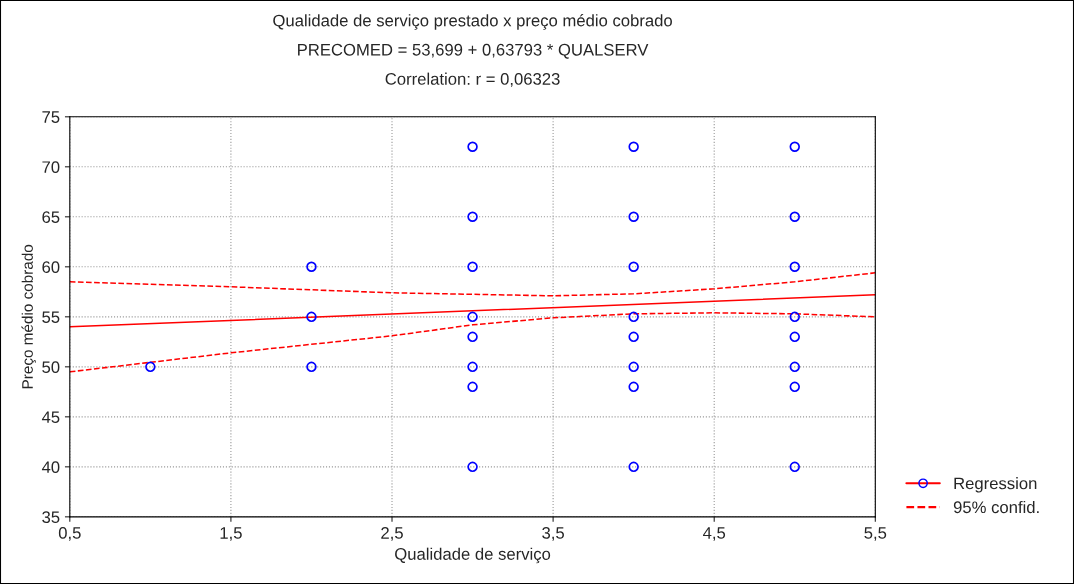 The height and width of the screenshot is (584, 1074). I want to click on chart-title: Qualidade de serviço prestado x preço médio cobrado, so click(472, 22).